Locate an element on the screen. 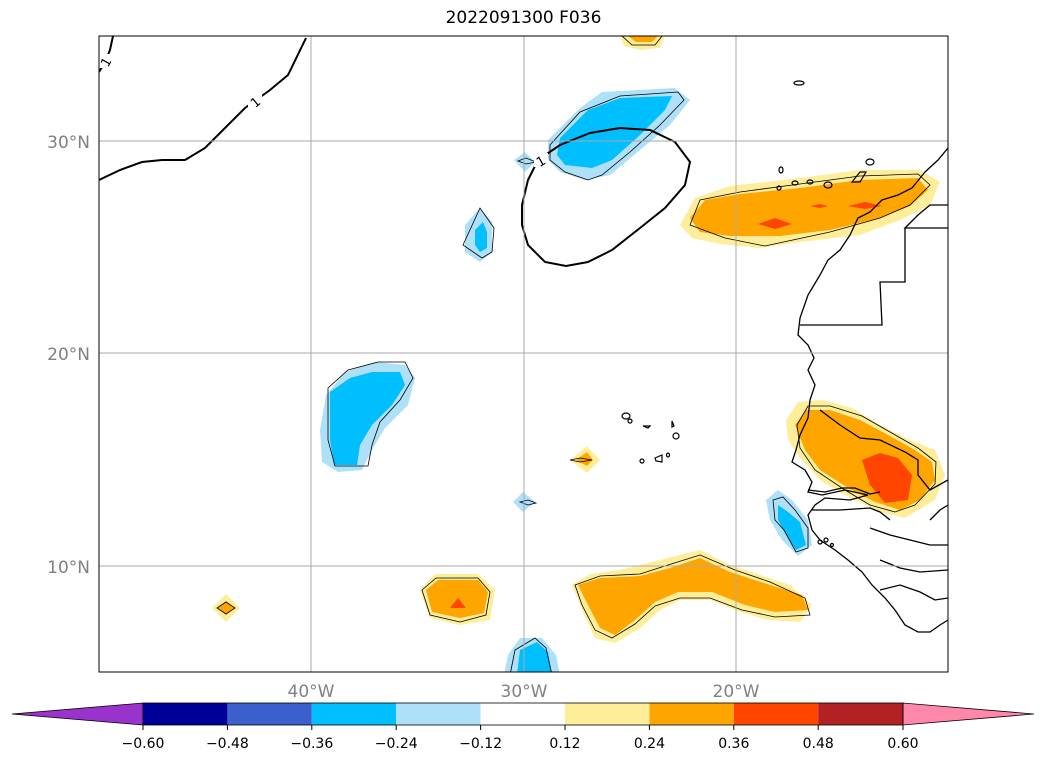 The height and width of the screenshot is (765, 1047). colorbar-tick-label: 0.12 is located at coordinates (564, 744).